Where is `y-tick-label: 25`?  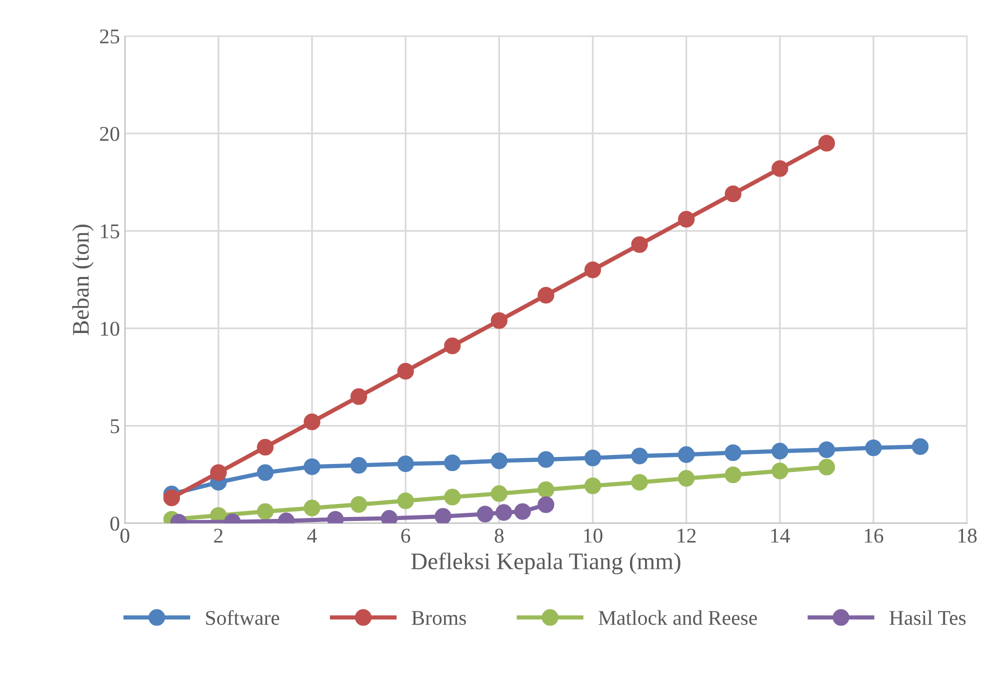
y-tick-label: 25 is located at coordinates (110, 36).